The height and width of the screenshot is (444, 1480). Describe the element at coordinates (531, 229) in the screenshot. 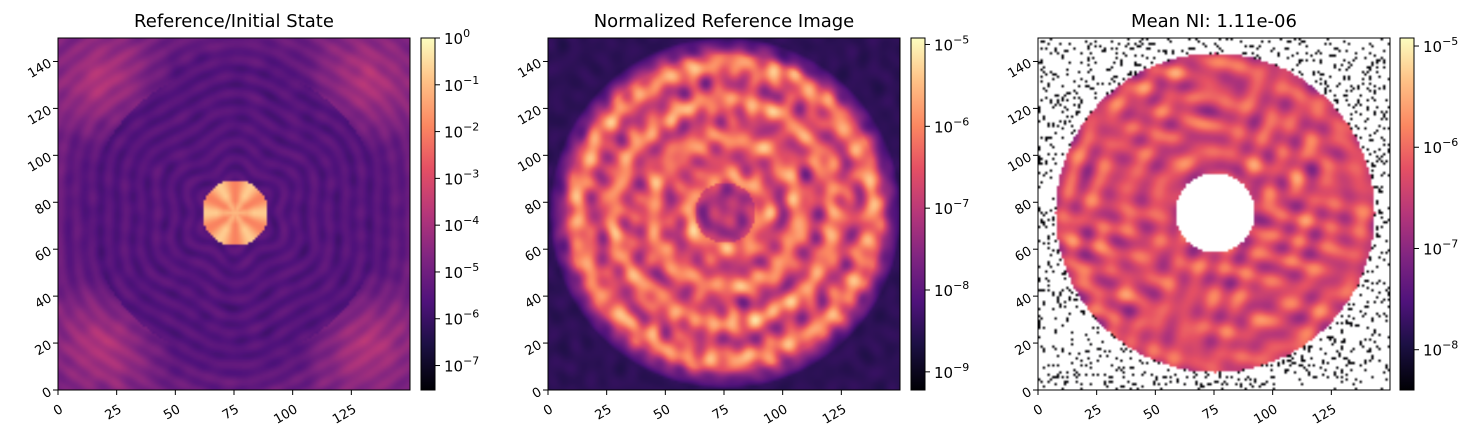

I see `panel-2-y-ticks: 0 20 40 60 80 100 120 140` at that location.